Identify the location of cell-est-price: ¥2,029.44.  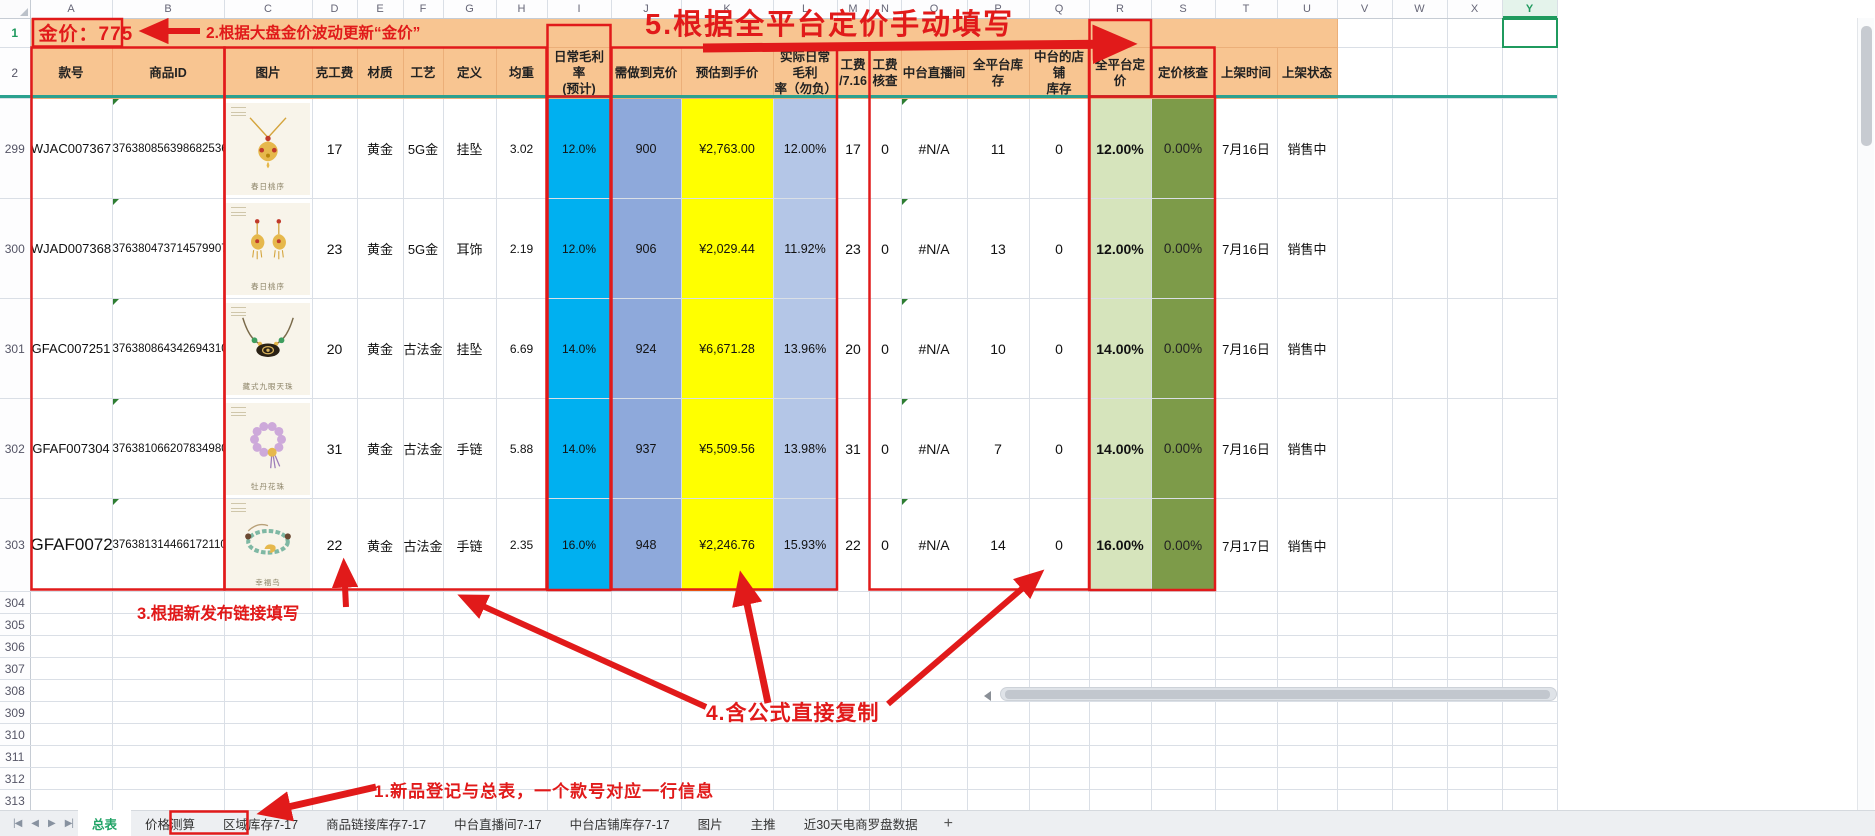
(727, 249).